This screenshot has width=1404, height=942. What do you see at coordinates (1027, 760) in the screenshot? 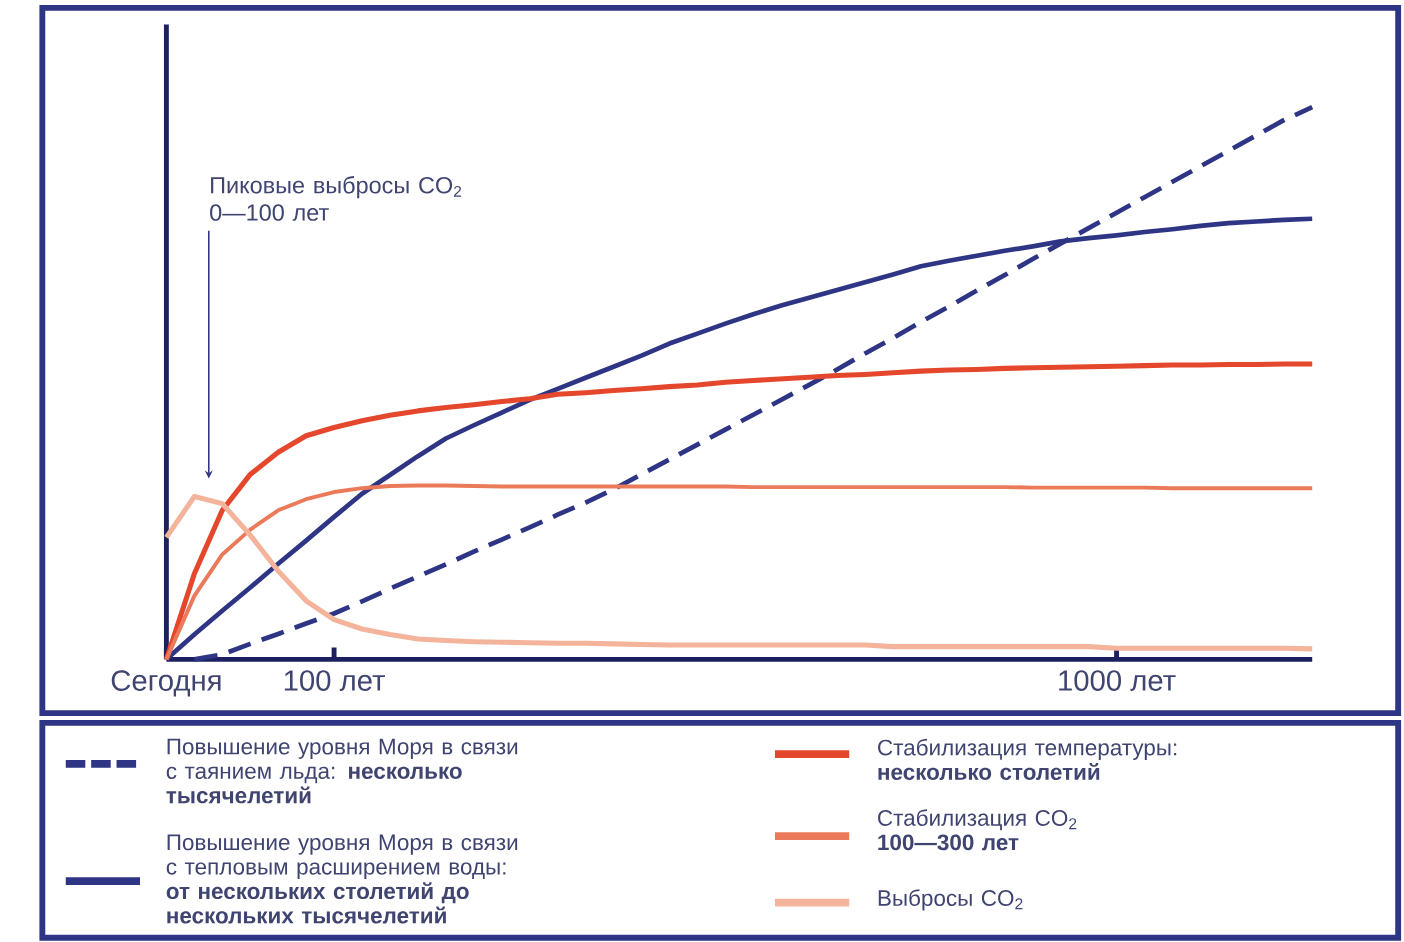
I see `legend-label: Стабилизация температуры: несколько столетий` at bounding box center [1027, 760].